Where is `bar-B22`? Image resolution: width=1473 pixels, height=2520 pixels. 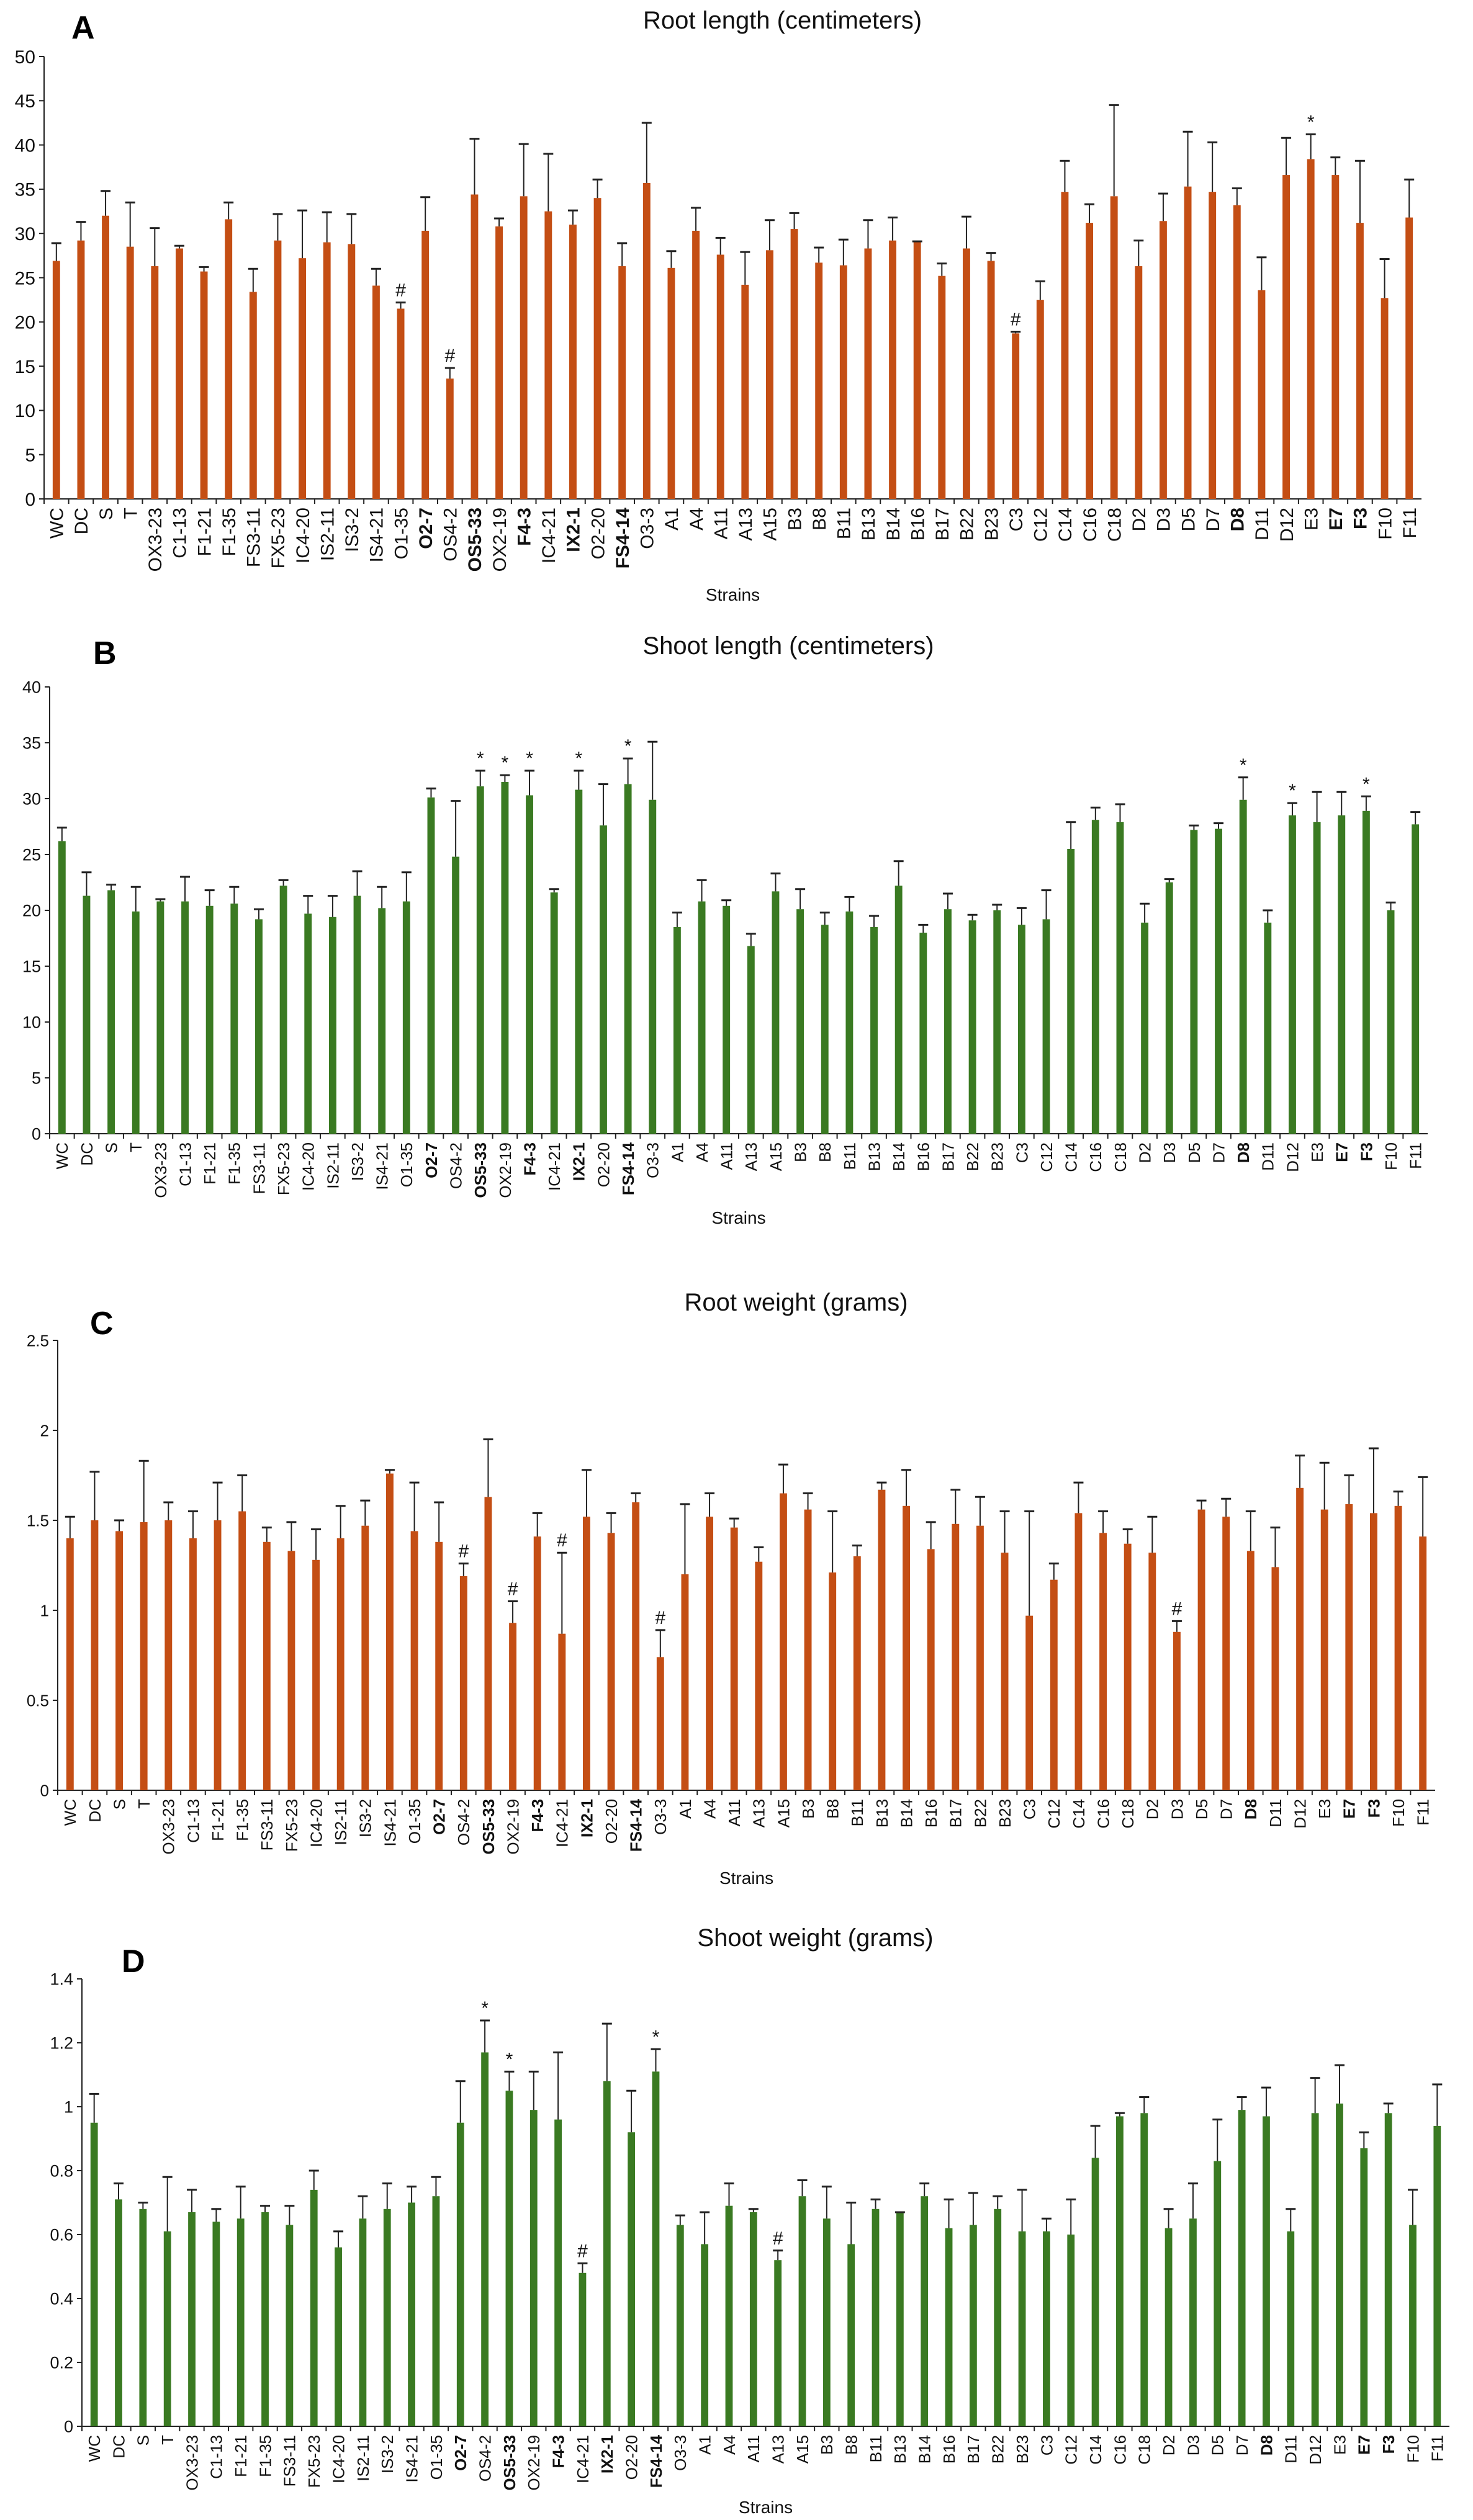
bar-B22 is located at coordinates (980, 1658).